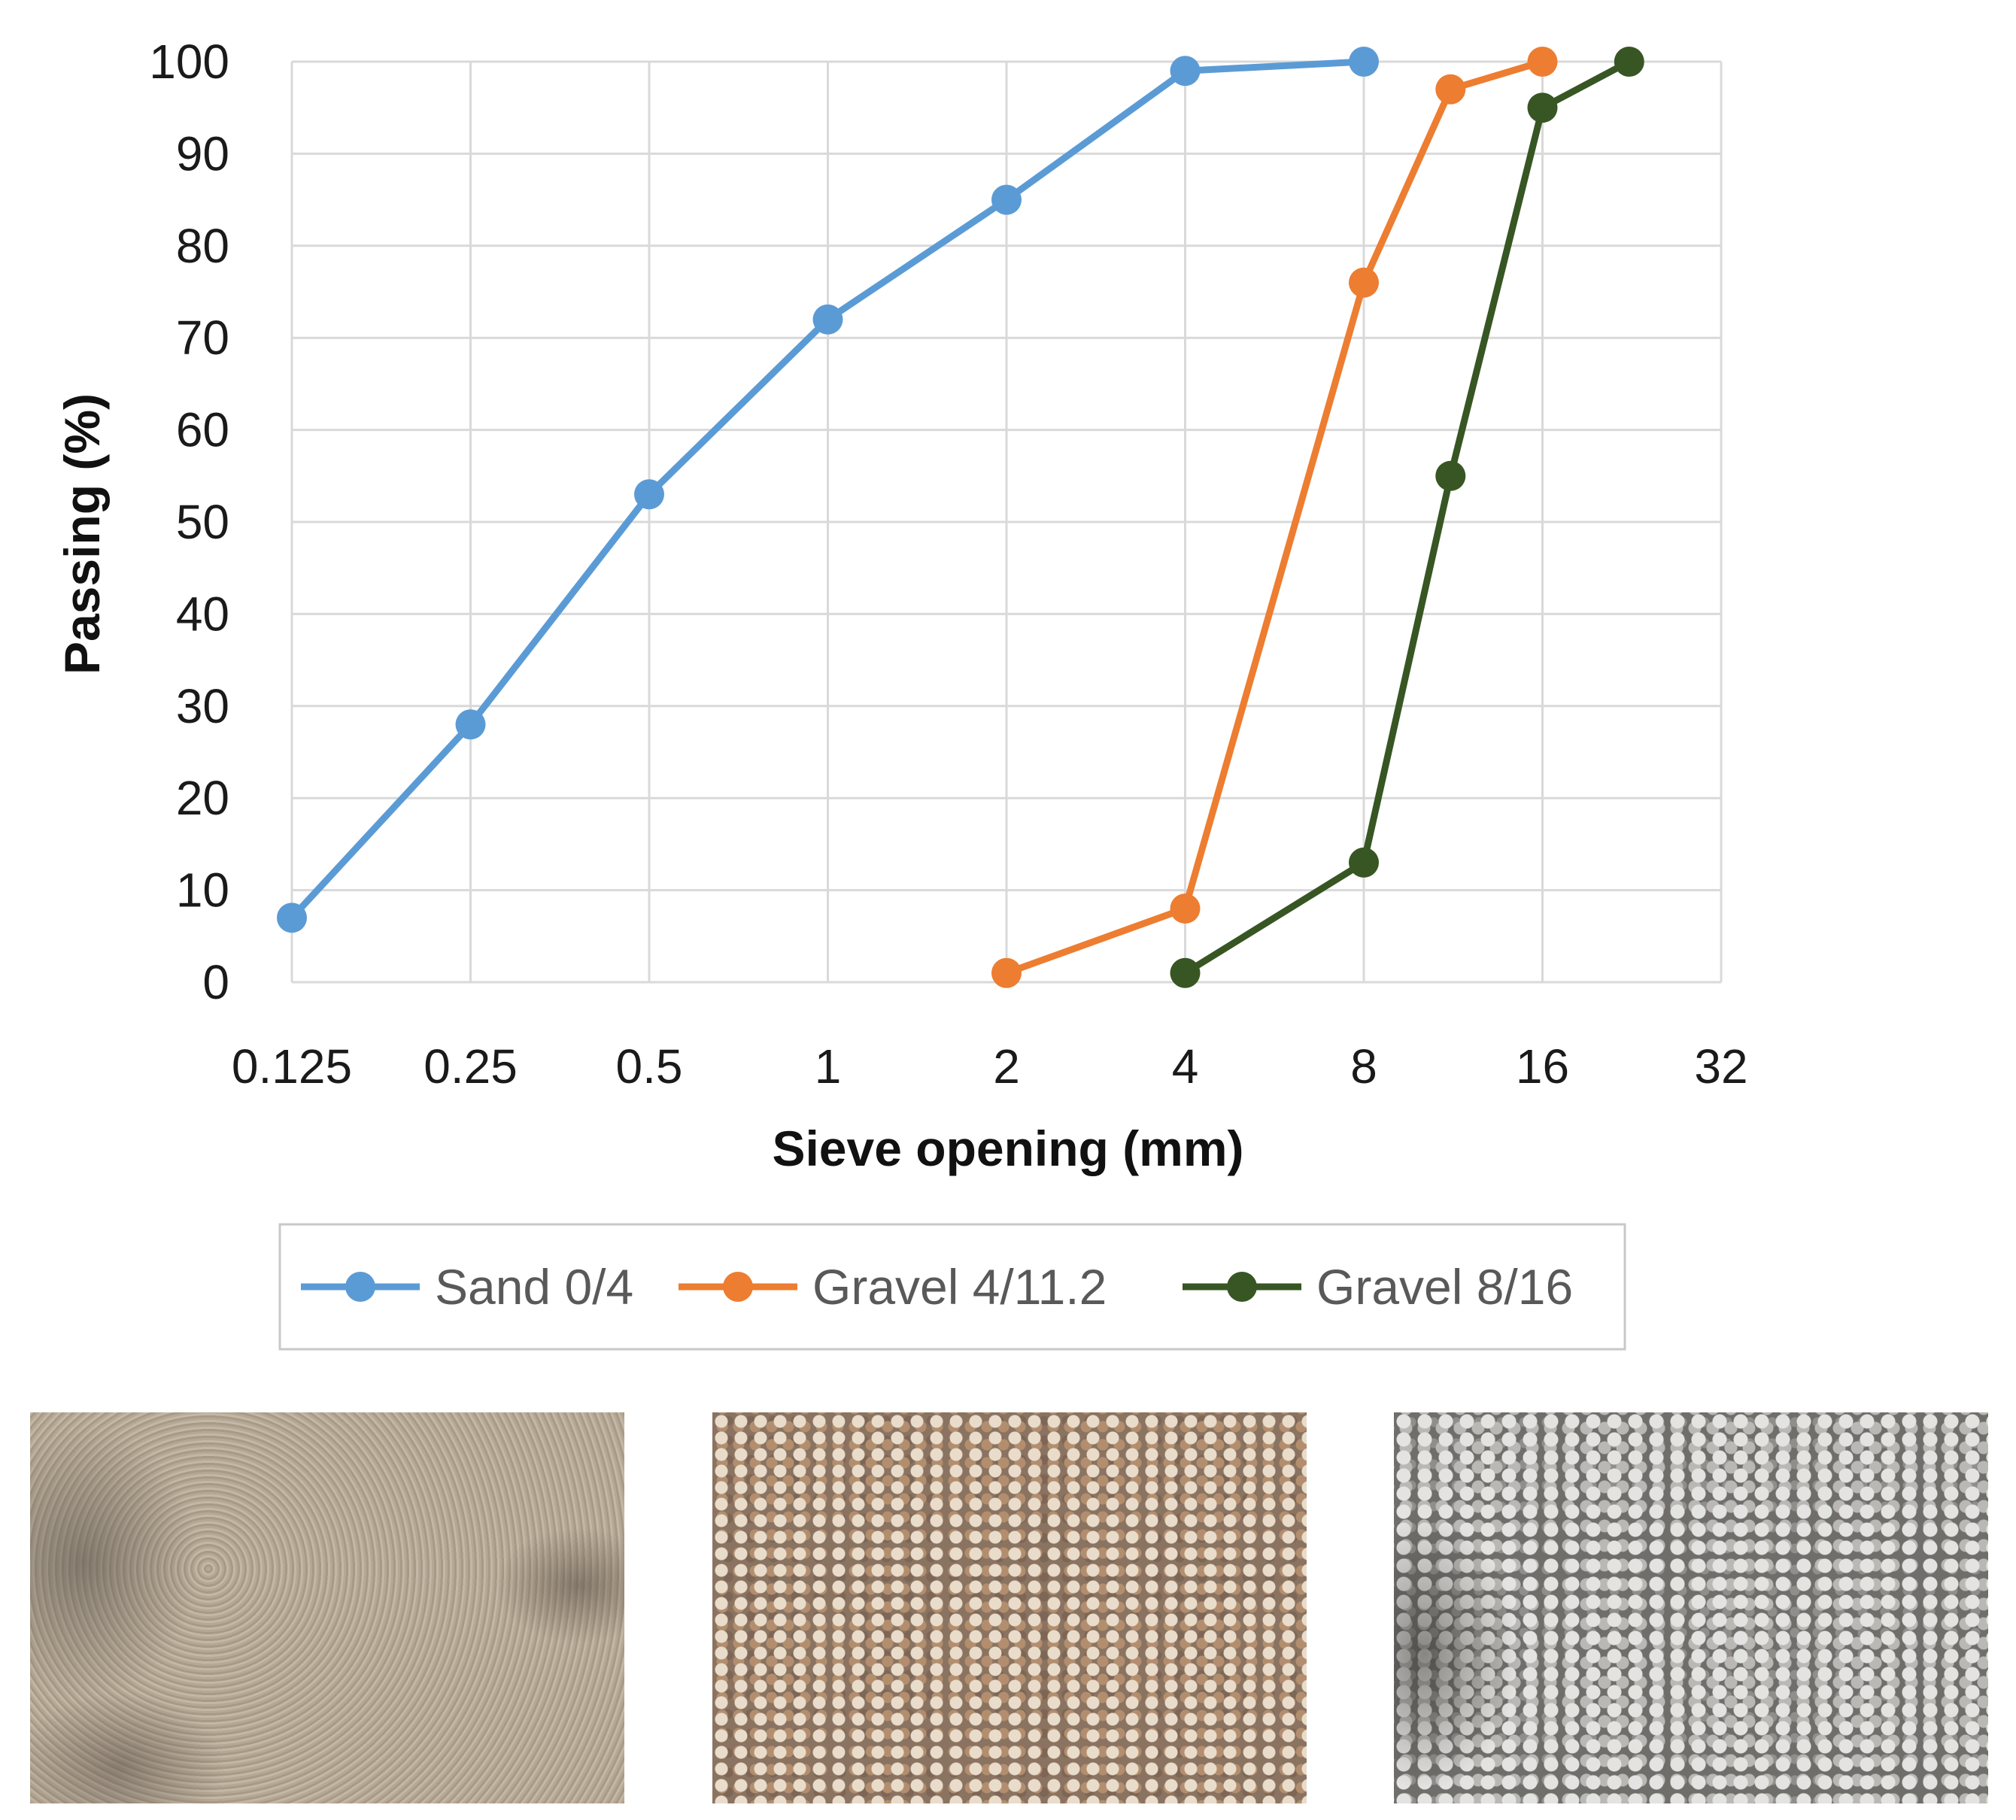  Describe the element at coordinates (215, 982) in the screenshot. I see `y-tick-label: 0` at that location.